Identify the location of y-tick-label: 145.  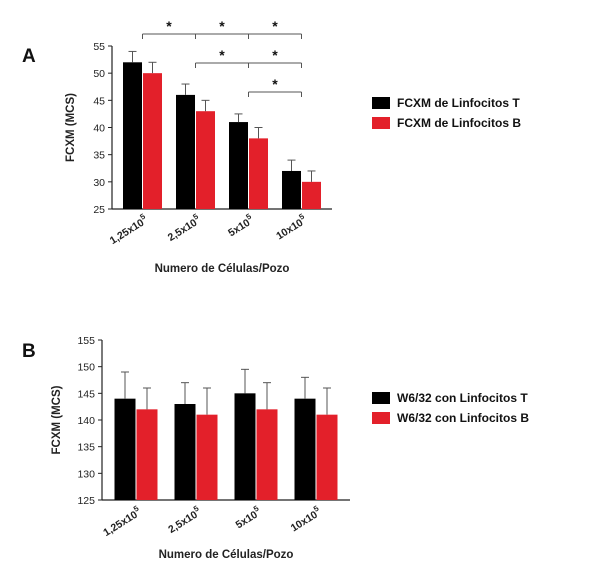
(86, 394).